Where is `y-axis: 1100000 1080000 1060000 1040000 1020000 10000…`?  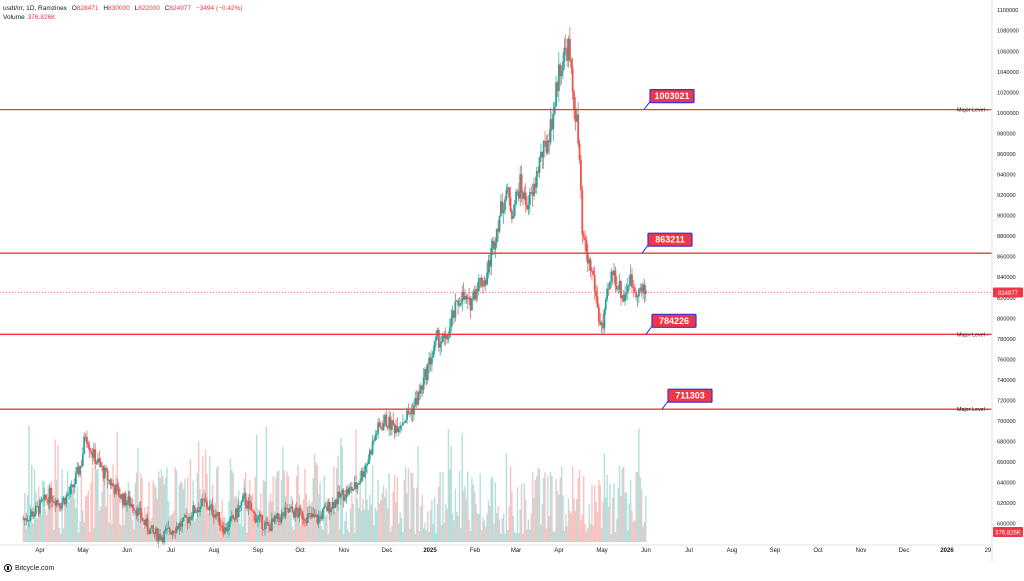
y-axis: 1100000 1080000 1060000 1040000 1020000 10000… is located at coordinates (1007, 281).